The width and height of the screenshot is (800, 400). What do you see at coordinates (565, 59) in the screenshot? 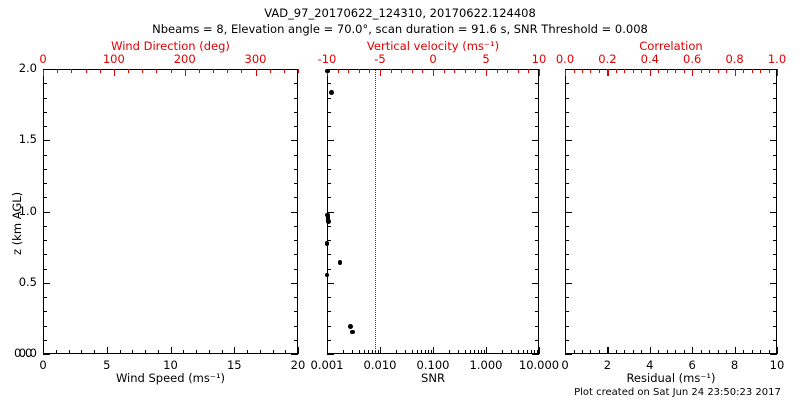
I see `x-tick-label-top: 0.0` at bounding box center [565, 59].